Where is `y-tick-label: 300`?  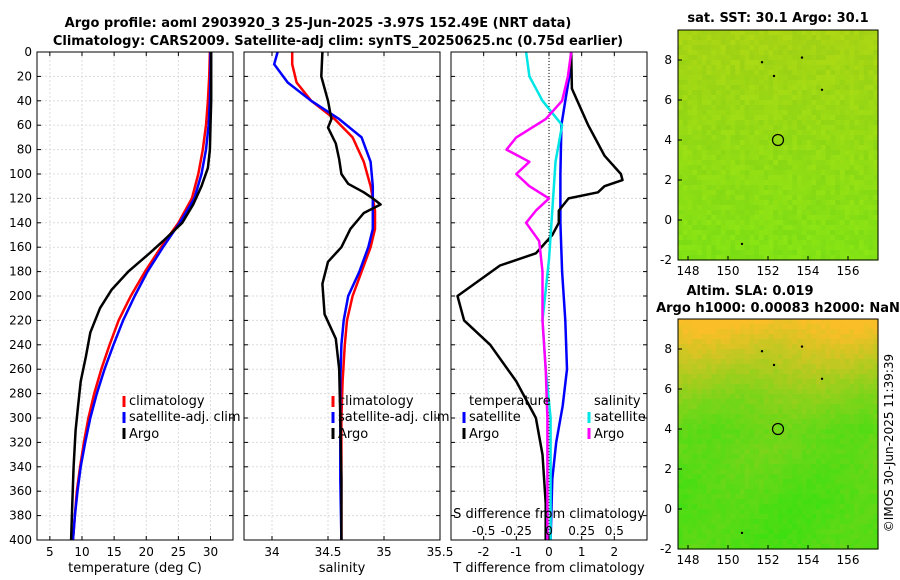
y-tick-label: 300 is located at coordinates (20, 418).